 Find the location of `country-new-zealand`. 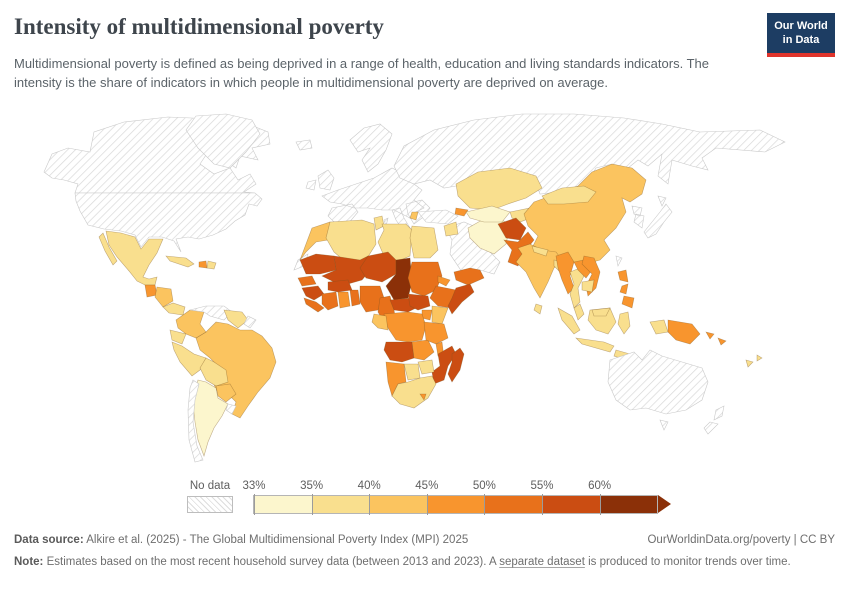

country-new-zealand is located at coordinates (714, 420).